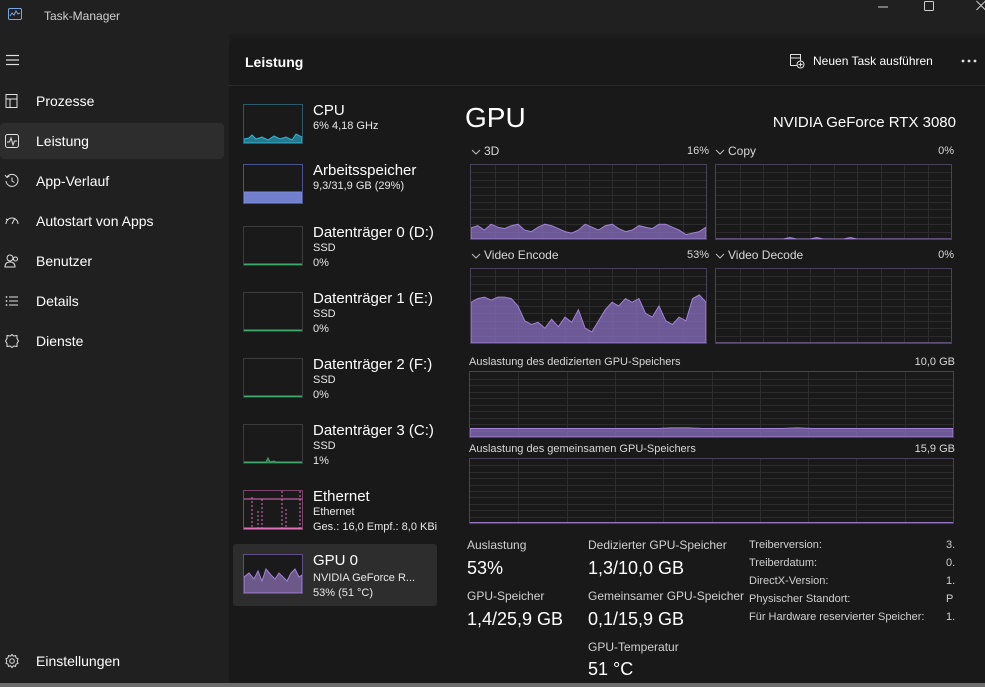 Image resolution: width=985 pixels, height=687 pixels. I want to click on engine-video-decode-label: Video Decode, so click(766, 255).